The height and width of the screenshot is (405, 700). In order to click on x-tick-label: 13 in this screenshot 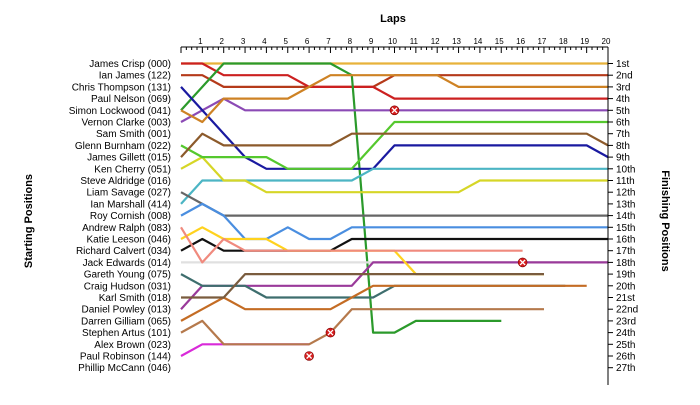, I will do `click(456, 41)`.